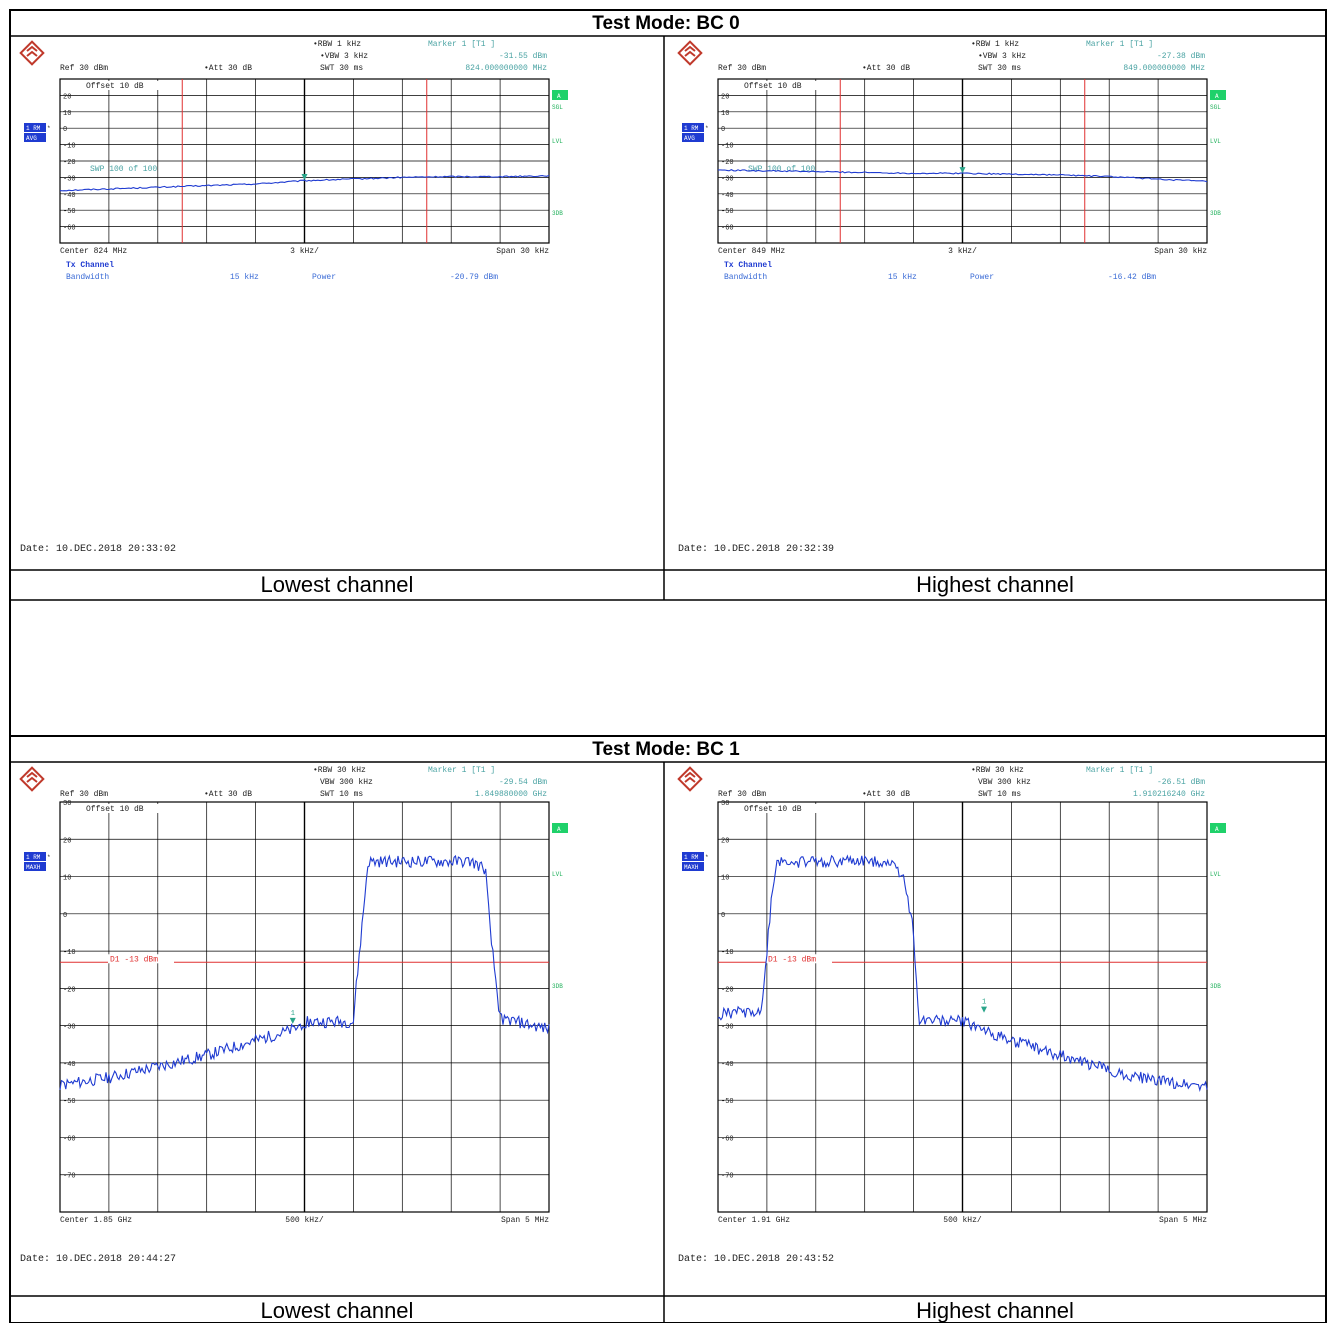 The height and width of the screenshot is (1323, 1332). What do you see at coordinates (754, 1220) in the screenshot?
I see `center-frequency: Center 1.91 GHz` at bounding box center [754, 1220].